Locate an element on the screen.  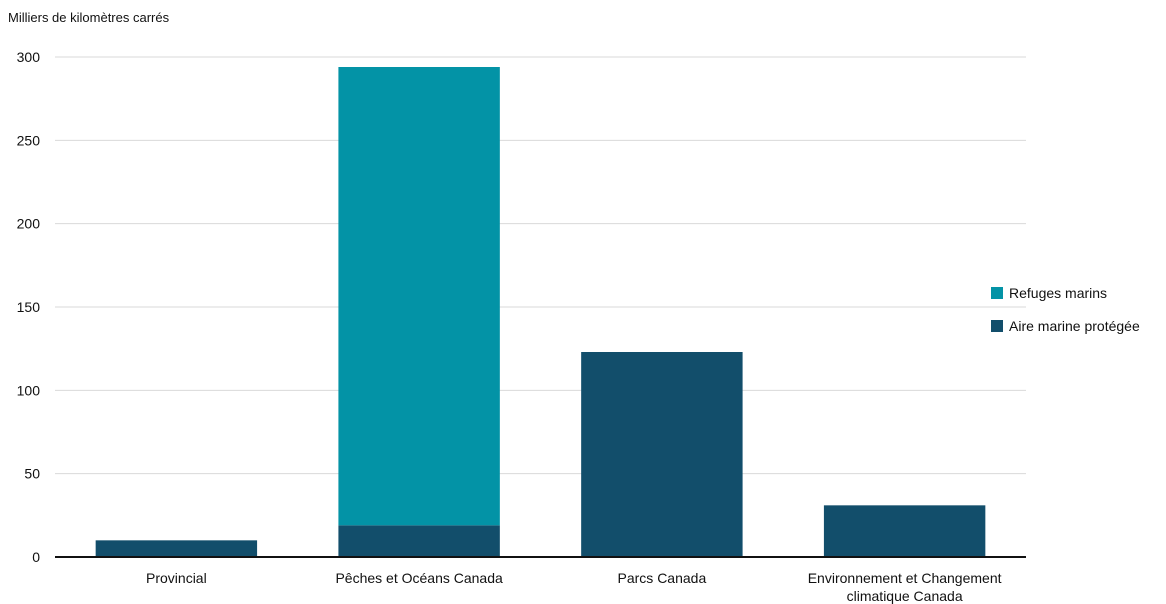
y-tick-label: 200 is located at coordinates (29, 224).